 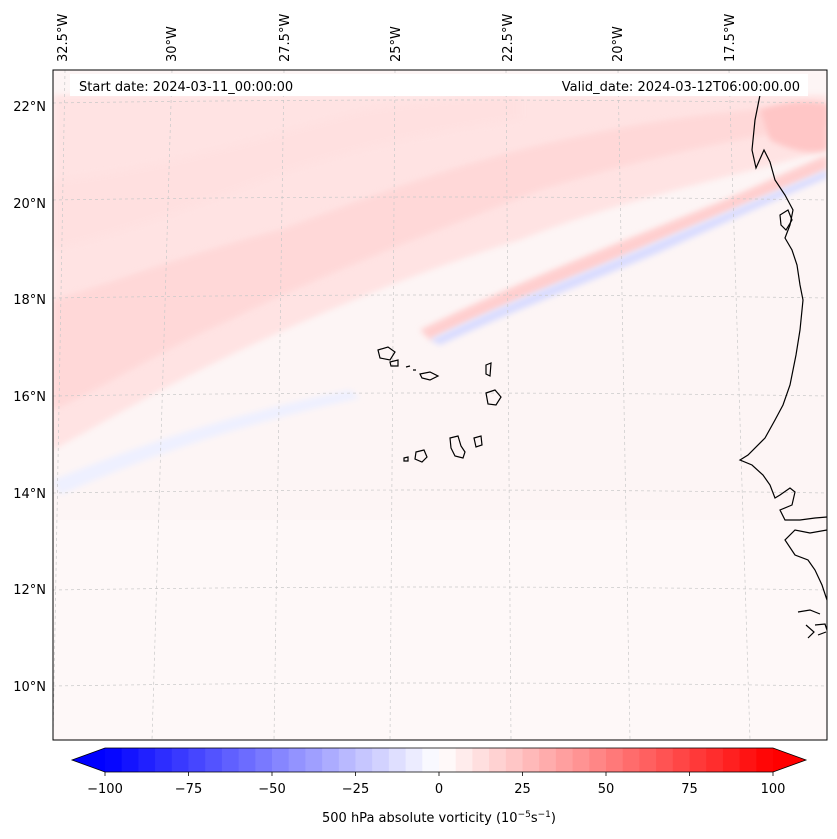 What do you see at coordinates (29, 204) in the screenshot?
I see `lat-label: 20°N` at bounding box center [29, 204].